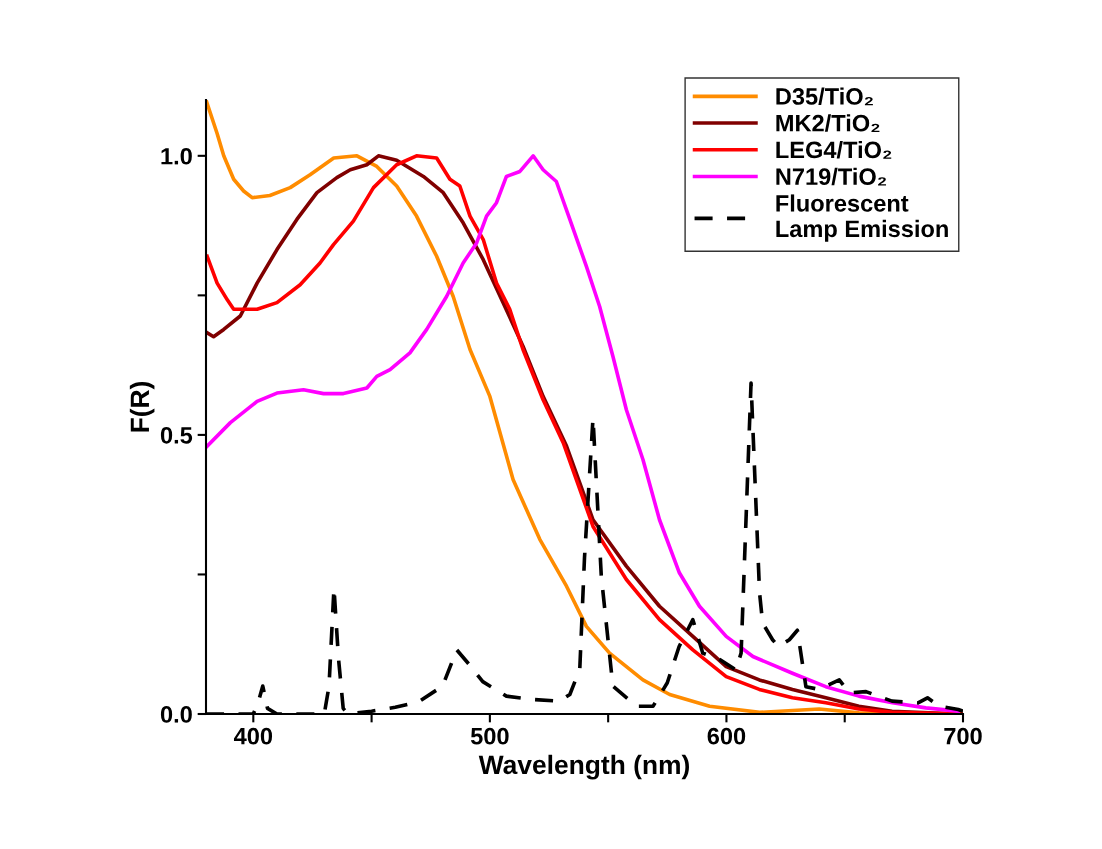 The height and width of the screenshot is (849, 1102). Describe the element at coordinates (142, 406) in the screenshot. I see `y-axis-title: F(R)` at that location.